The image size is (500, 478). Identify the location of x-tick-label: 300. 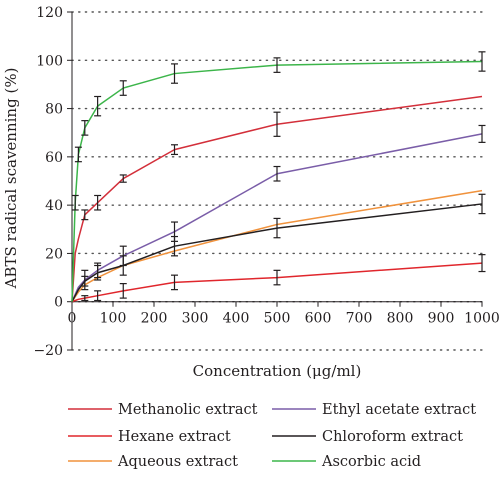
(195, 319).